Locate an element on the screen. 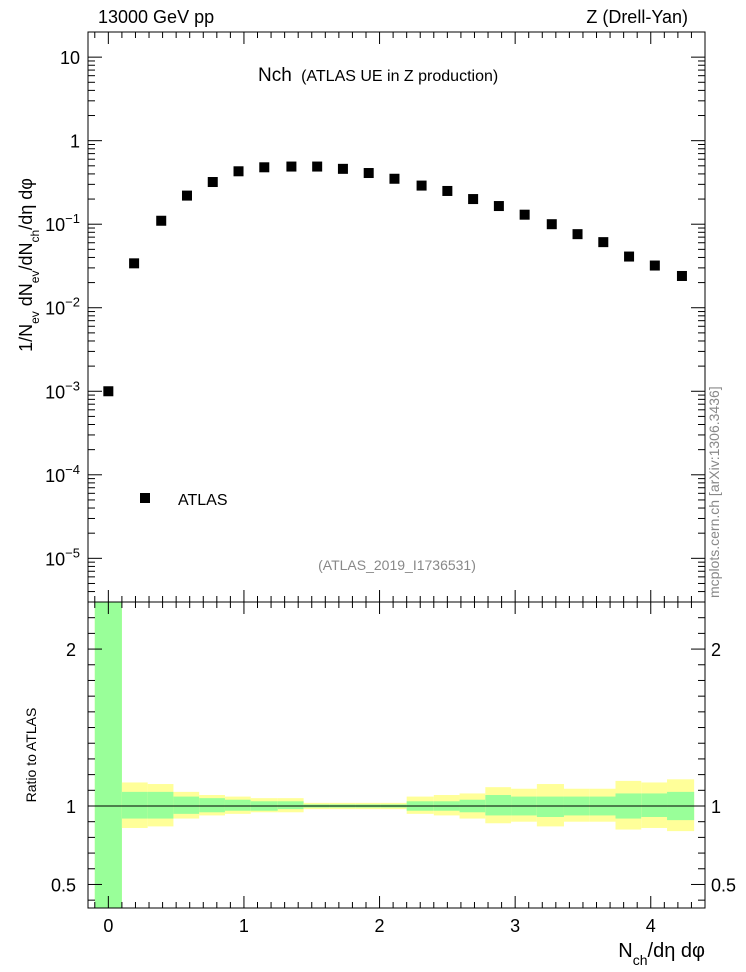 The height and width of the screenshot is (972, 746). y-tick-label: 10⁻¹ is located at coordinates (62, 223).